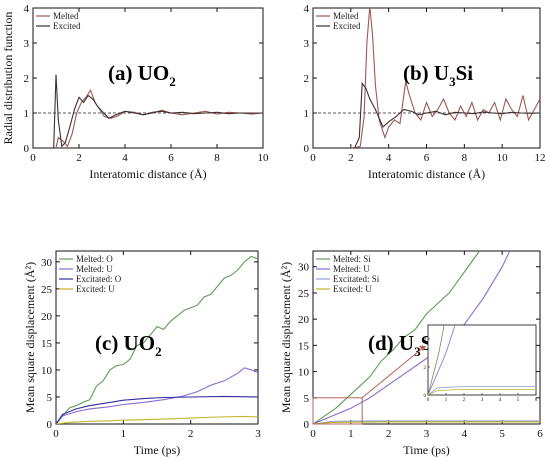 This screenshot has width=550, height=461. I want to click on zoom-region-box, so click(337, 411).